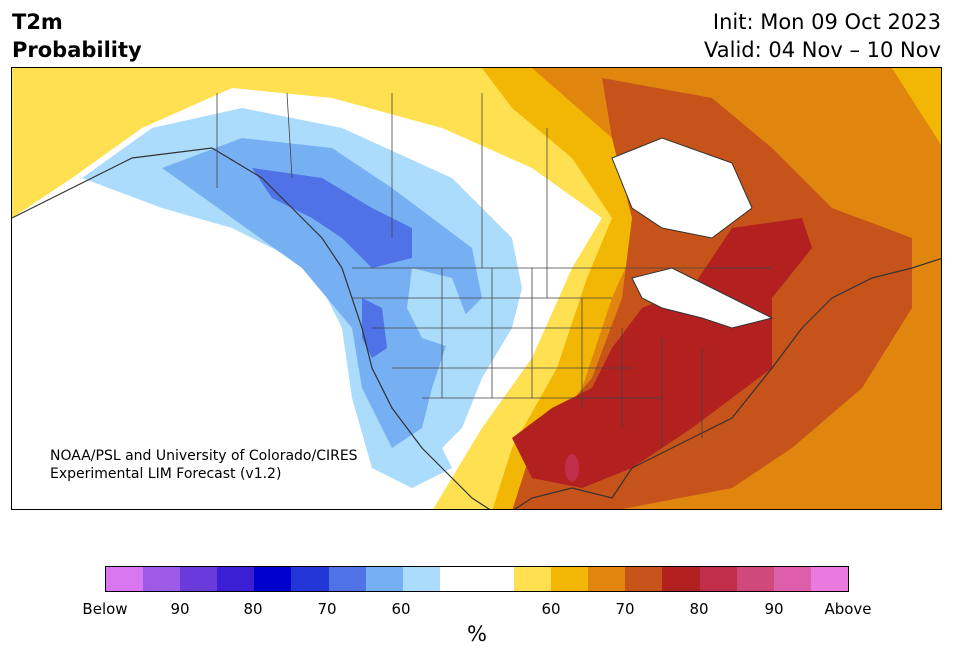 This screenshot has height=659, width=953. What do you see at coordinates (822, 50) in the screenshot?
I see `valid-date: Valid: 04 Nov – 10 Nov` at bounding box center [822, 50].